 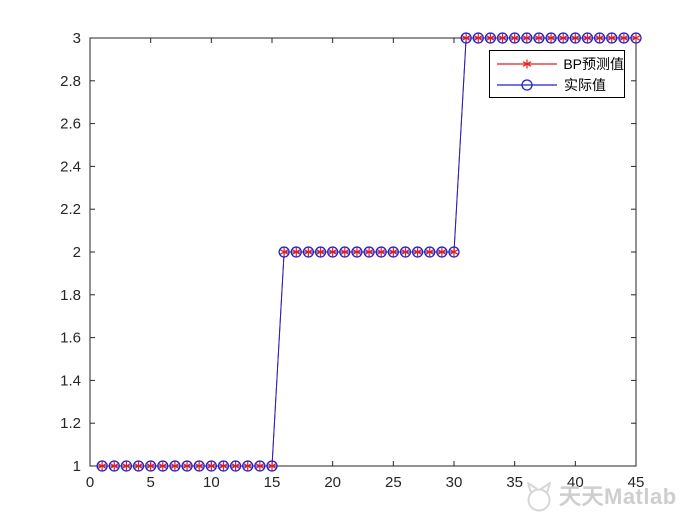 What do you see at coordinates (393, 482) in the screenshot?
I see `x-tick-label: 25` at bounding box center [393, 482].